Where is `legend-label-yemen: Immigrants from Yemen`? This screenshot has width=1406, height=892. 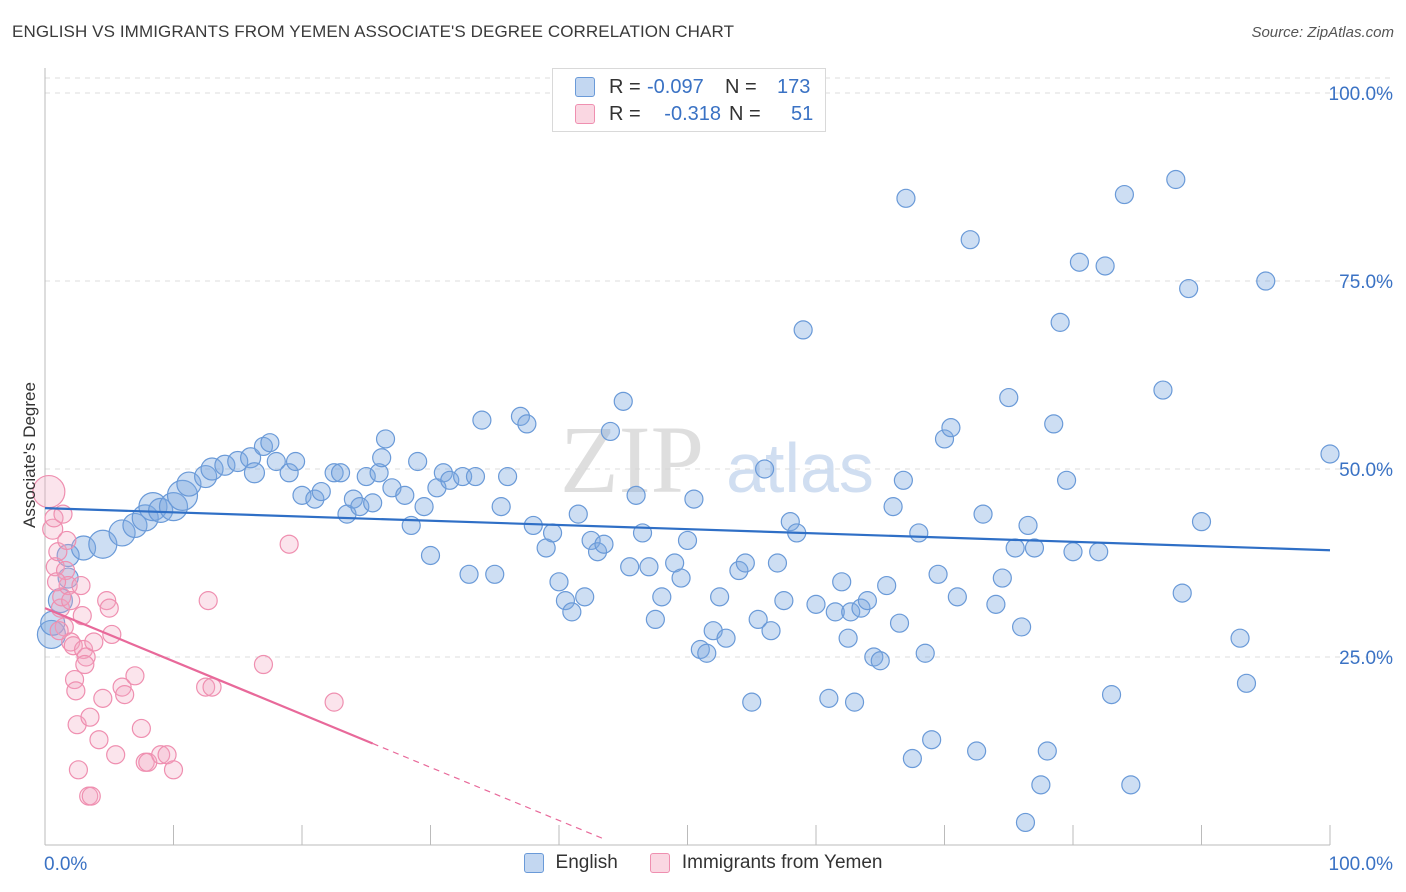 legend-label-yemen: Immigrants from Yemen is located at coordinates (782, 862).